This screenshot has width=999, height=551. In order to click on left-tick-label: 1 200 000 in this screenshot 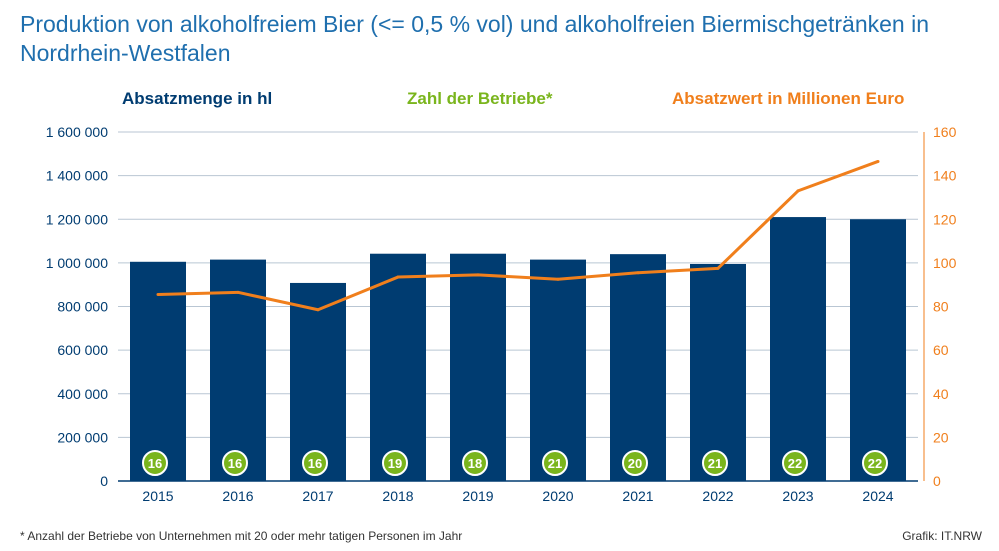, I will do `click(77, 219)`.